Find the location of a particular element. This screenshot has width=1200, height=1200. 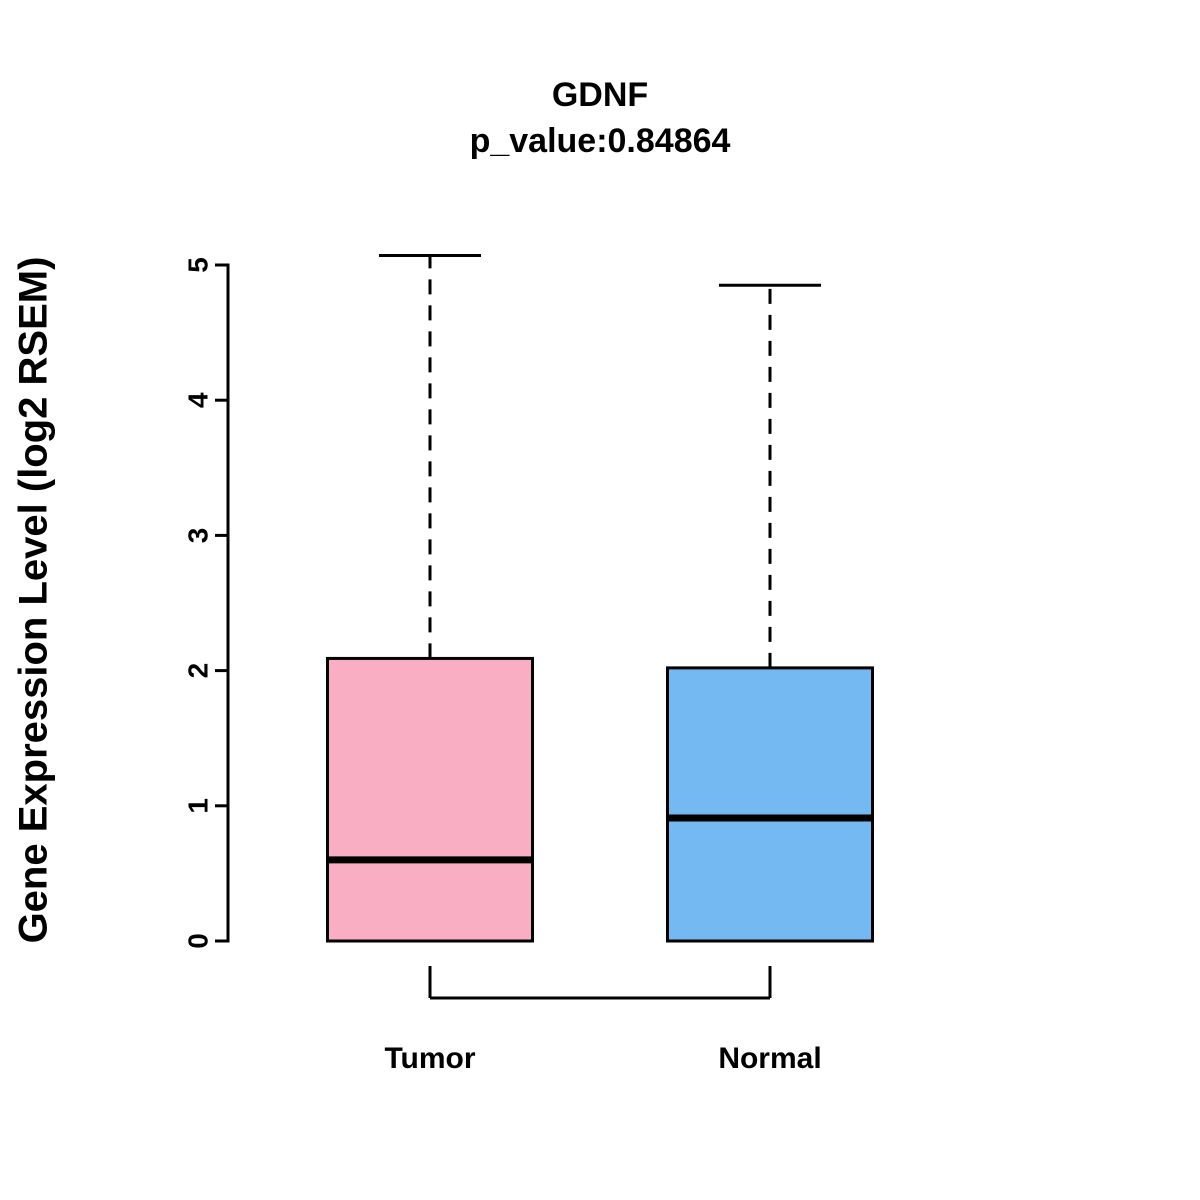

x-category-label-tumor: Tumor is located at coordinates (430, 1058).